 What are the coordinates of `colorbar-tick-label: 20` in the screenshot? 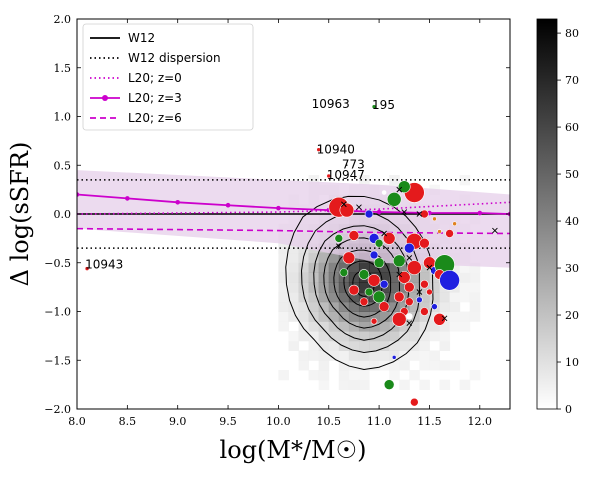 It's located at (572, 315).